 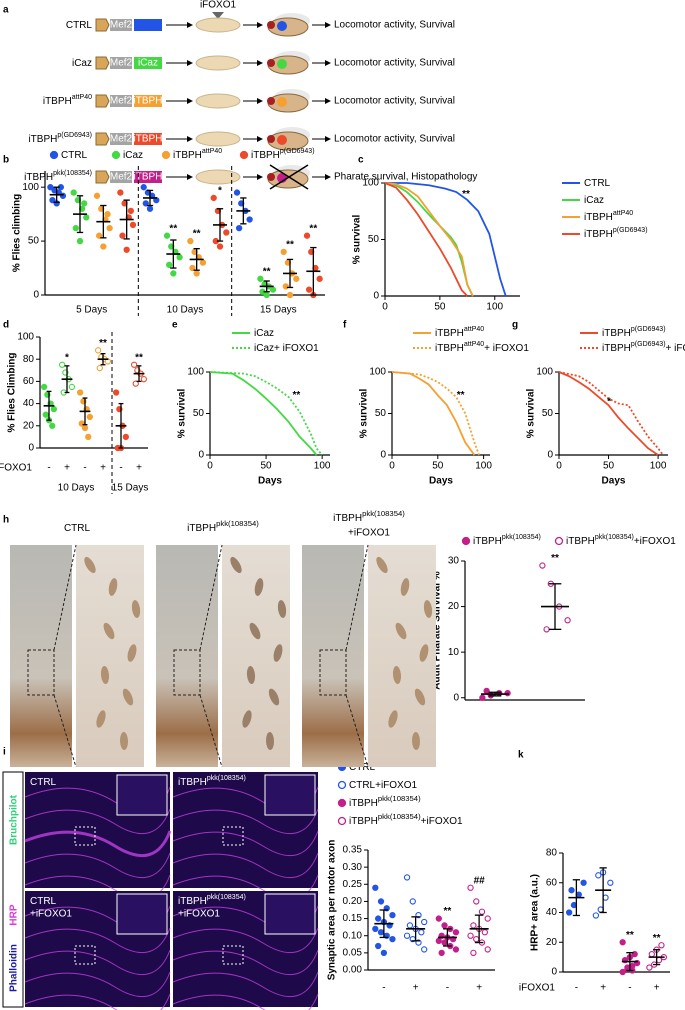 What do you see at coordinates (25, 337) in the screenshot?
I see `y-tick-label: 100` at bounding box center [25, 337].